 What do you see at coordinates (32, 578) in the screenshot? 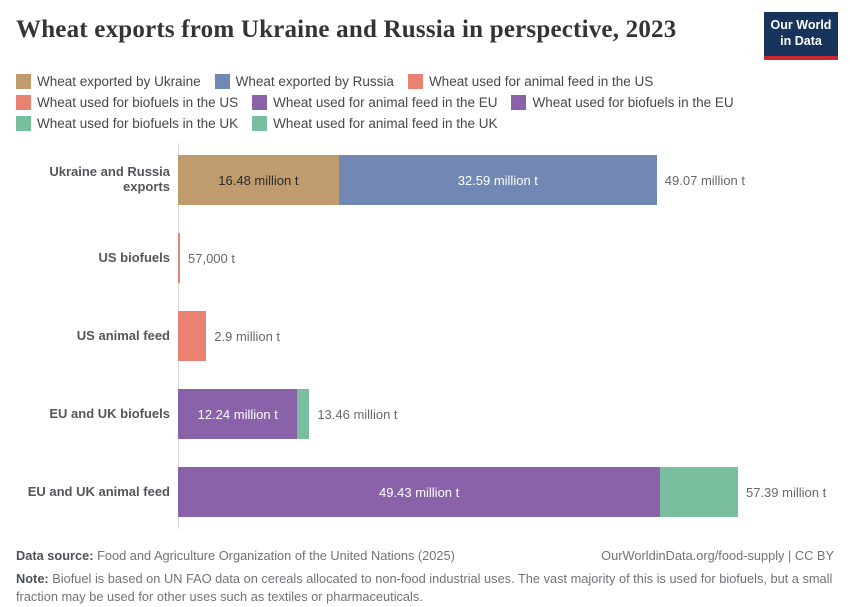
I see `note-label: Note:` at bounding box center [32, 578].